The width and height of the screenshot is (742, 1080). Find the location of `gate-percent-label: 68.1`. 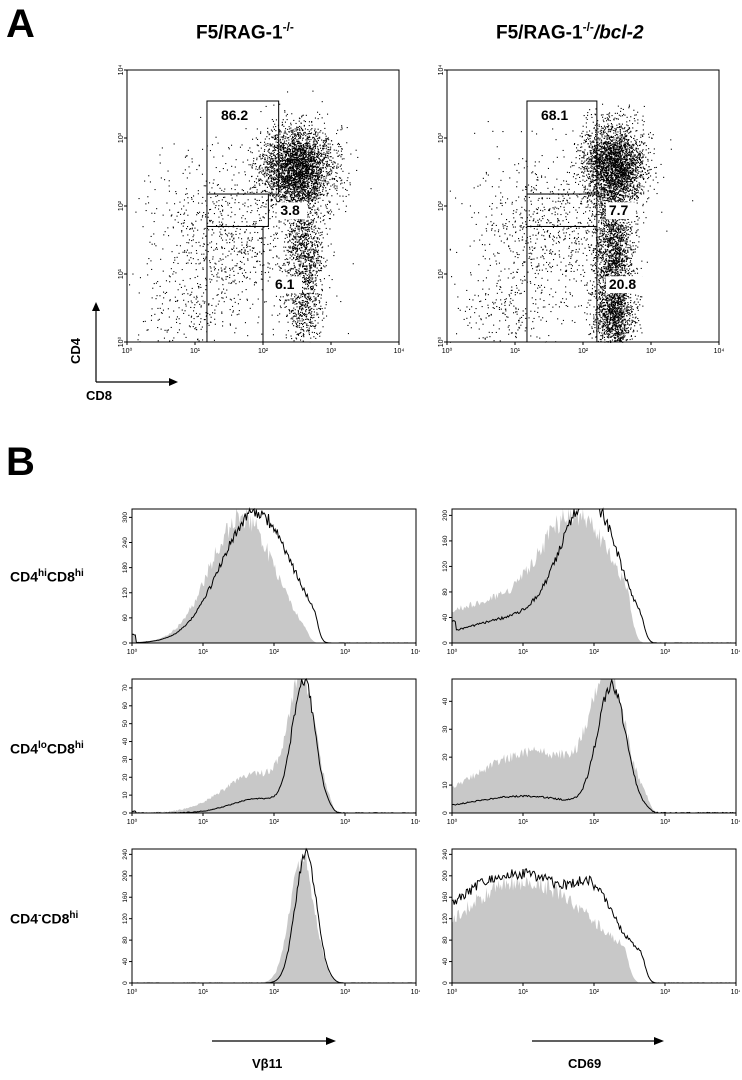

gate-percent-label: 68.1 is located at coordinates (554, 115).